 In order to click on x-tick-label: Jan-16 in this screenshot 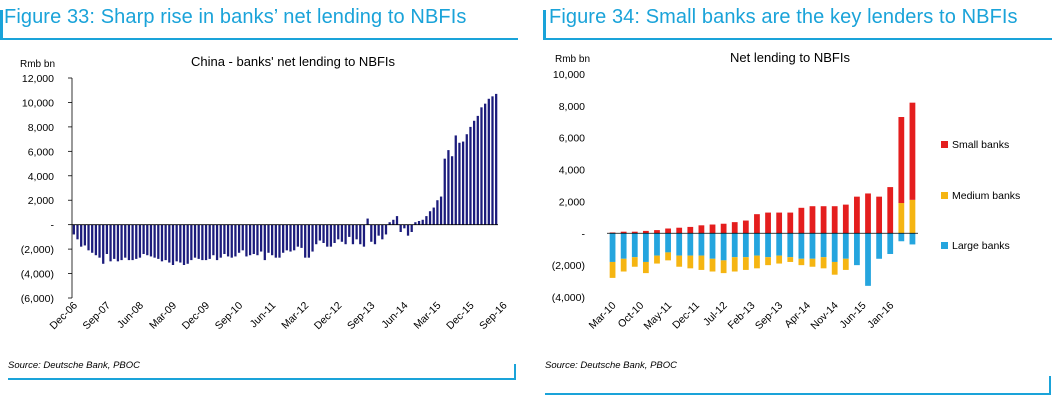, I will do `click(880, 315)`.